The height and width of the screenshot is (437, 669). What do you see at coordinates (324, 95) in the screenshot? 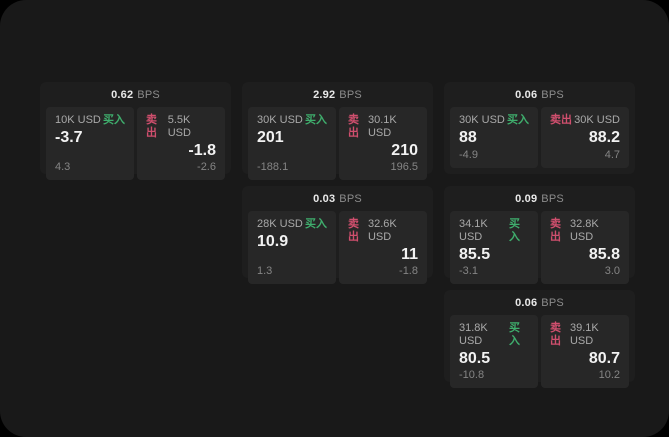
I see `bps-value: 2.92` at bounding box center [324, 95].